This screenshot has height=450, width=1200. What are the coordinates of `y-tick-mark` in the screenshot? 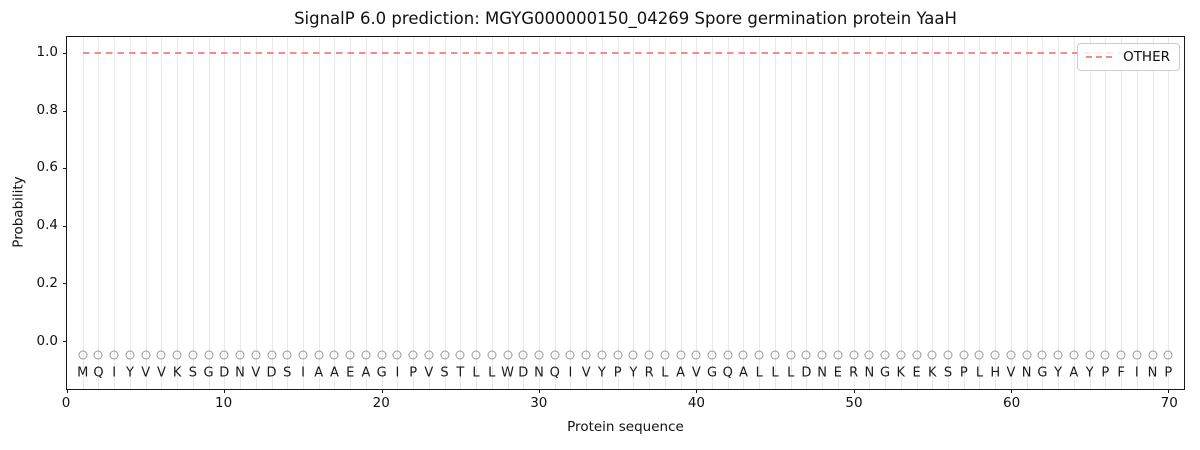 It's located at (65, 54).